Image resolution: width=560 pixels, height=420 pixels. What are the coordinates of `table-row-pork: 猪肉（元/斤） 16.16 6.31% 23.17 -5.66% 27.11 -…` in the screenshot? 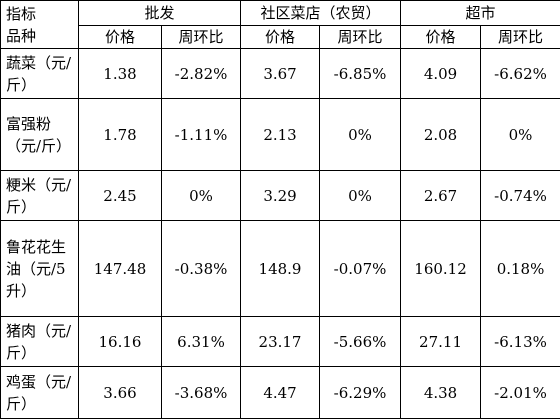 It's located at (280, 341).